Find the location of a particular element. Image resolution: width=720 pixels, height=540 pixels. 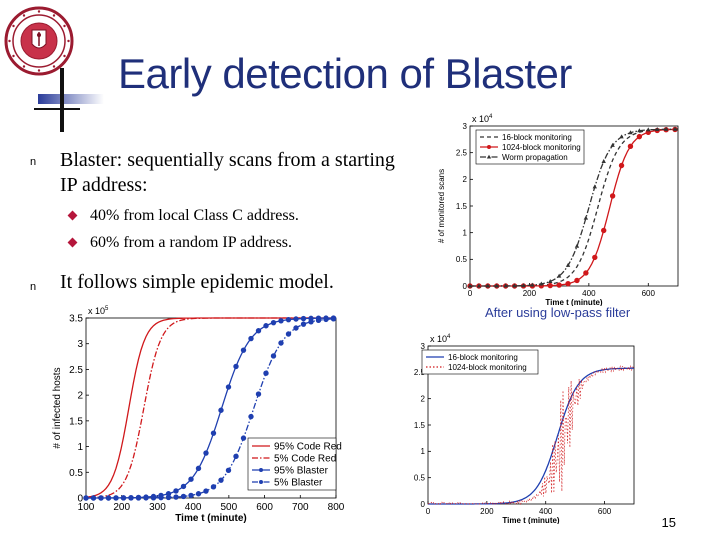

x-tick-label: 700 is located at coordinates (300, 507).